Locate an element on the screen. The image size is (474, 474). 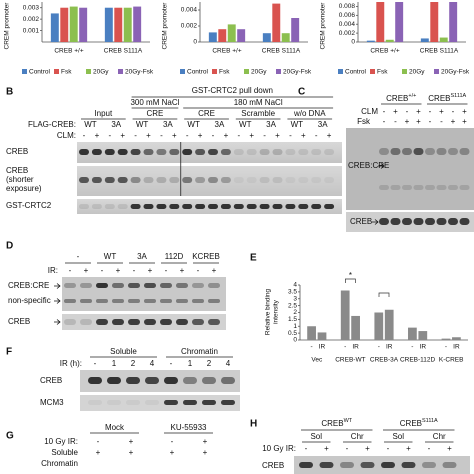
y-axis-label: intensity is located at coordinates (276, 311).